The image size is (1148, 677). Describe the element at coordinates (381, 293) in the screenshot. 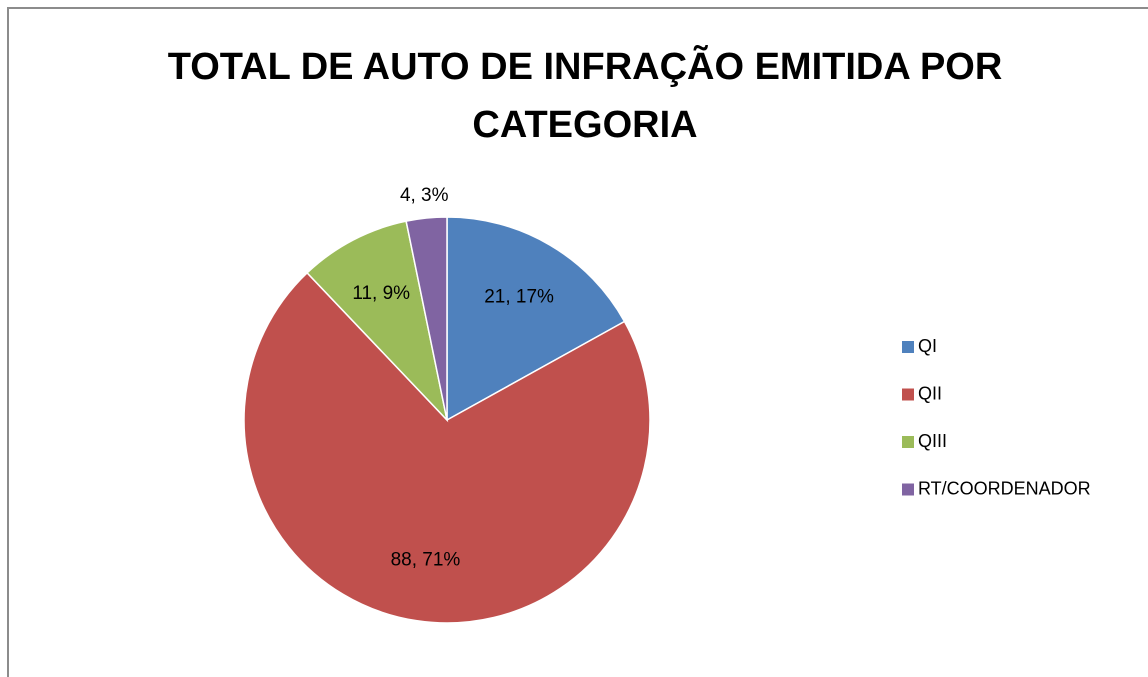

I see `data-label: 11, 9%` at that location.